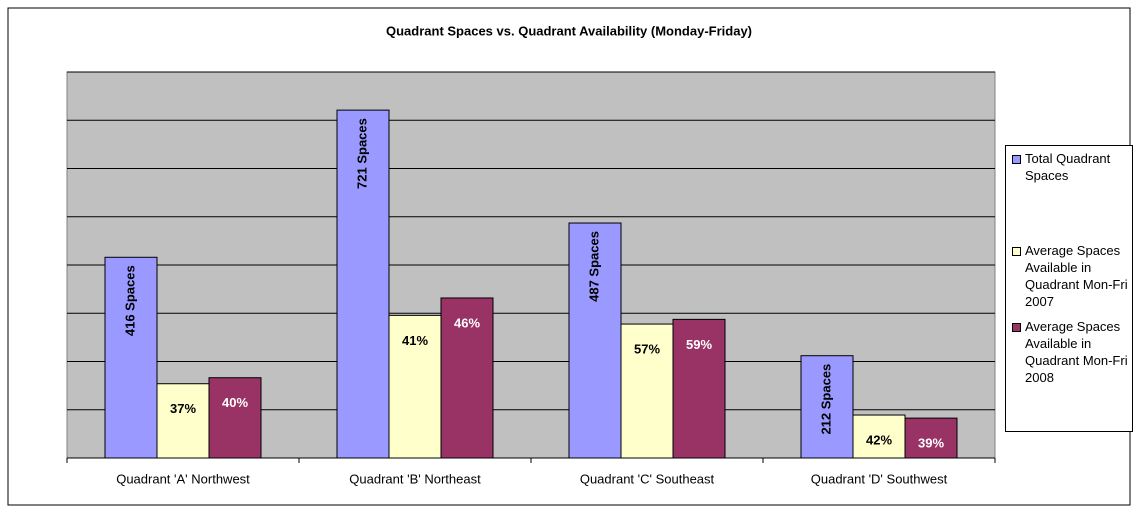 The height and width of the screenshot is (512, 1138). What do you see at coordinates (879, 439) in the screenshot?
I see `data-label: 42%` at bounding box center [879, 439].